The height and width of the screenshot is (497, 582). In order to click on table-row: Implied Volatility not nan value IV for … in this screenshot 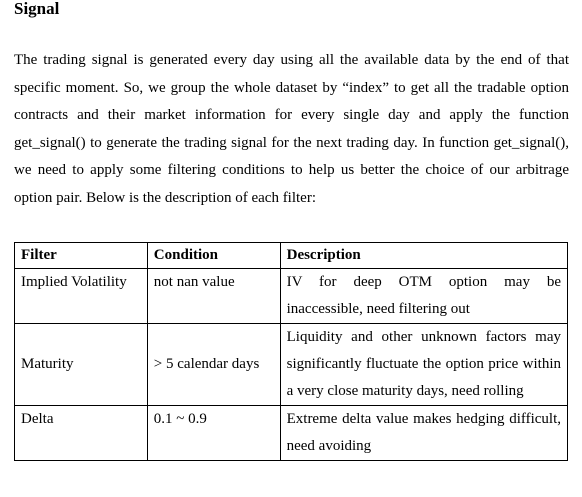, I will do `click(291, 296)`.